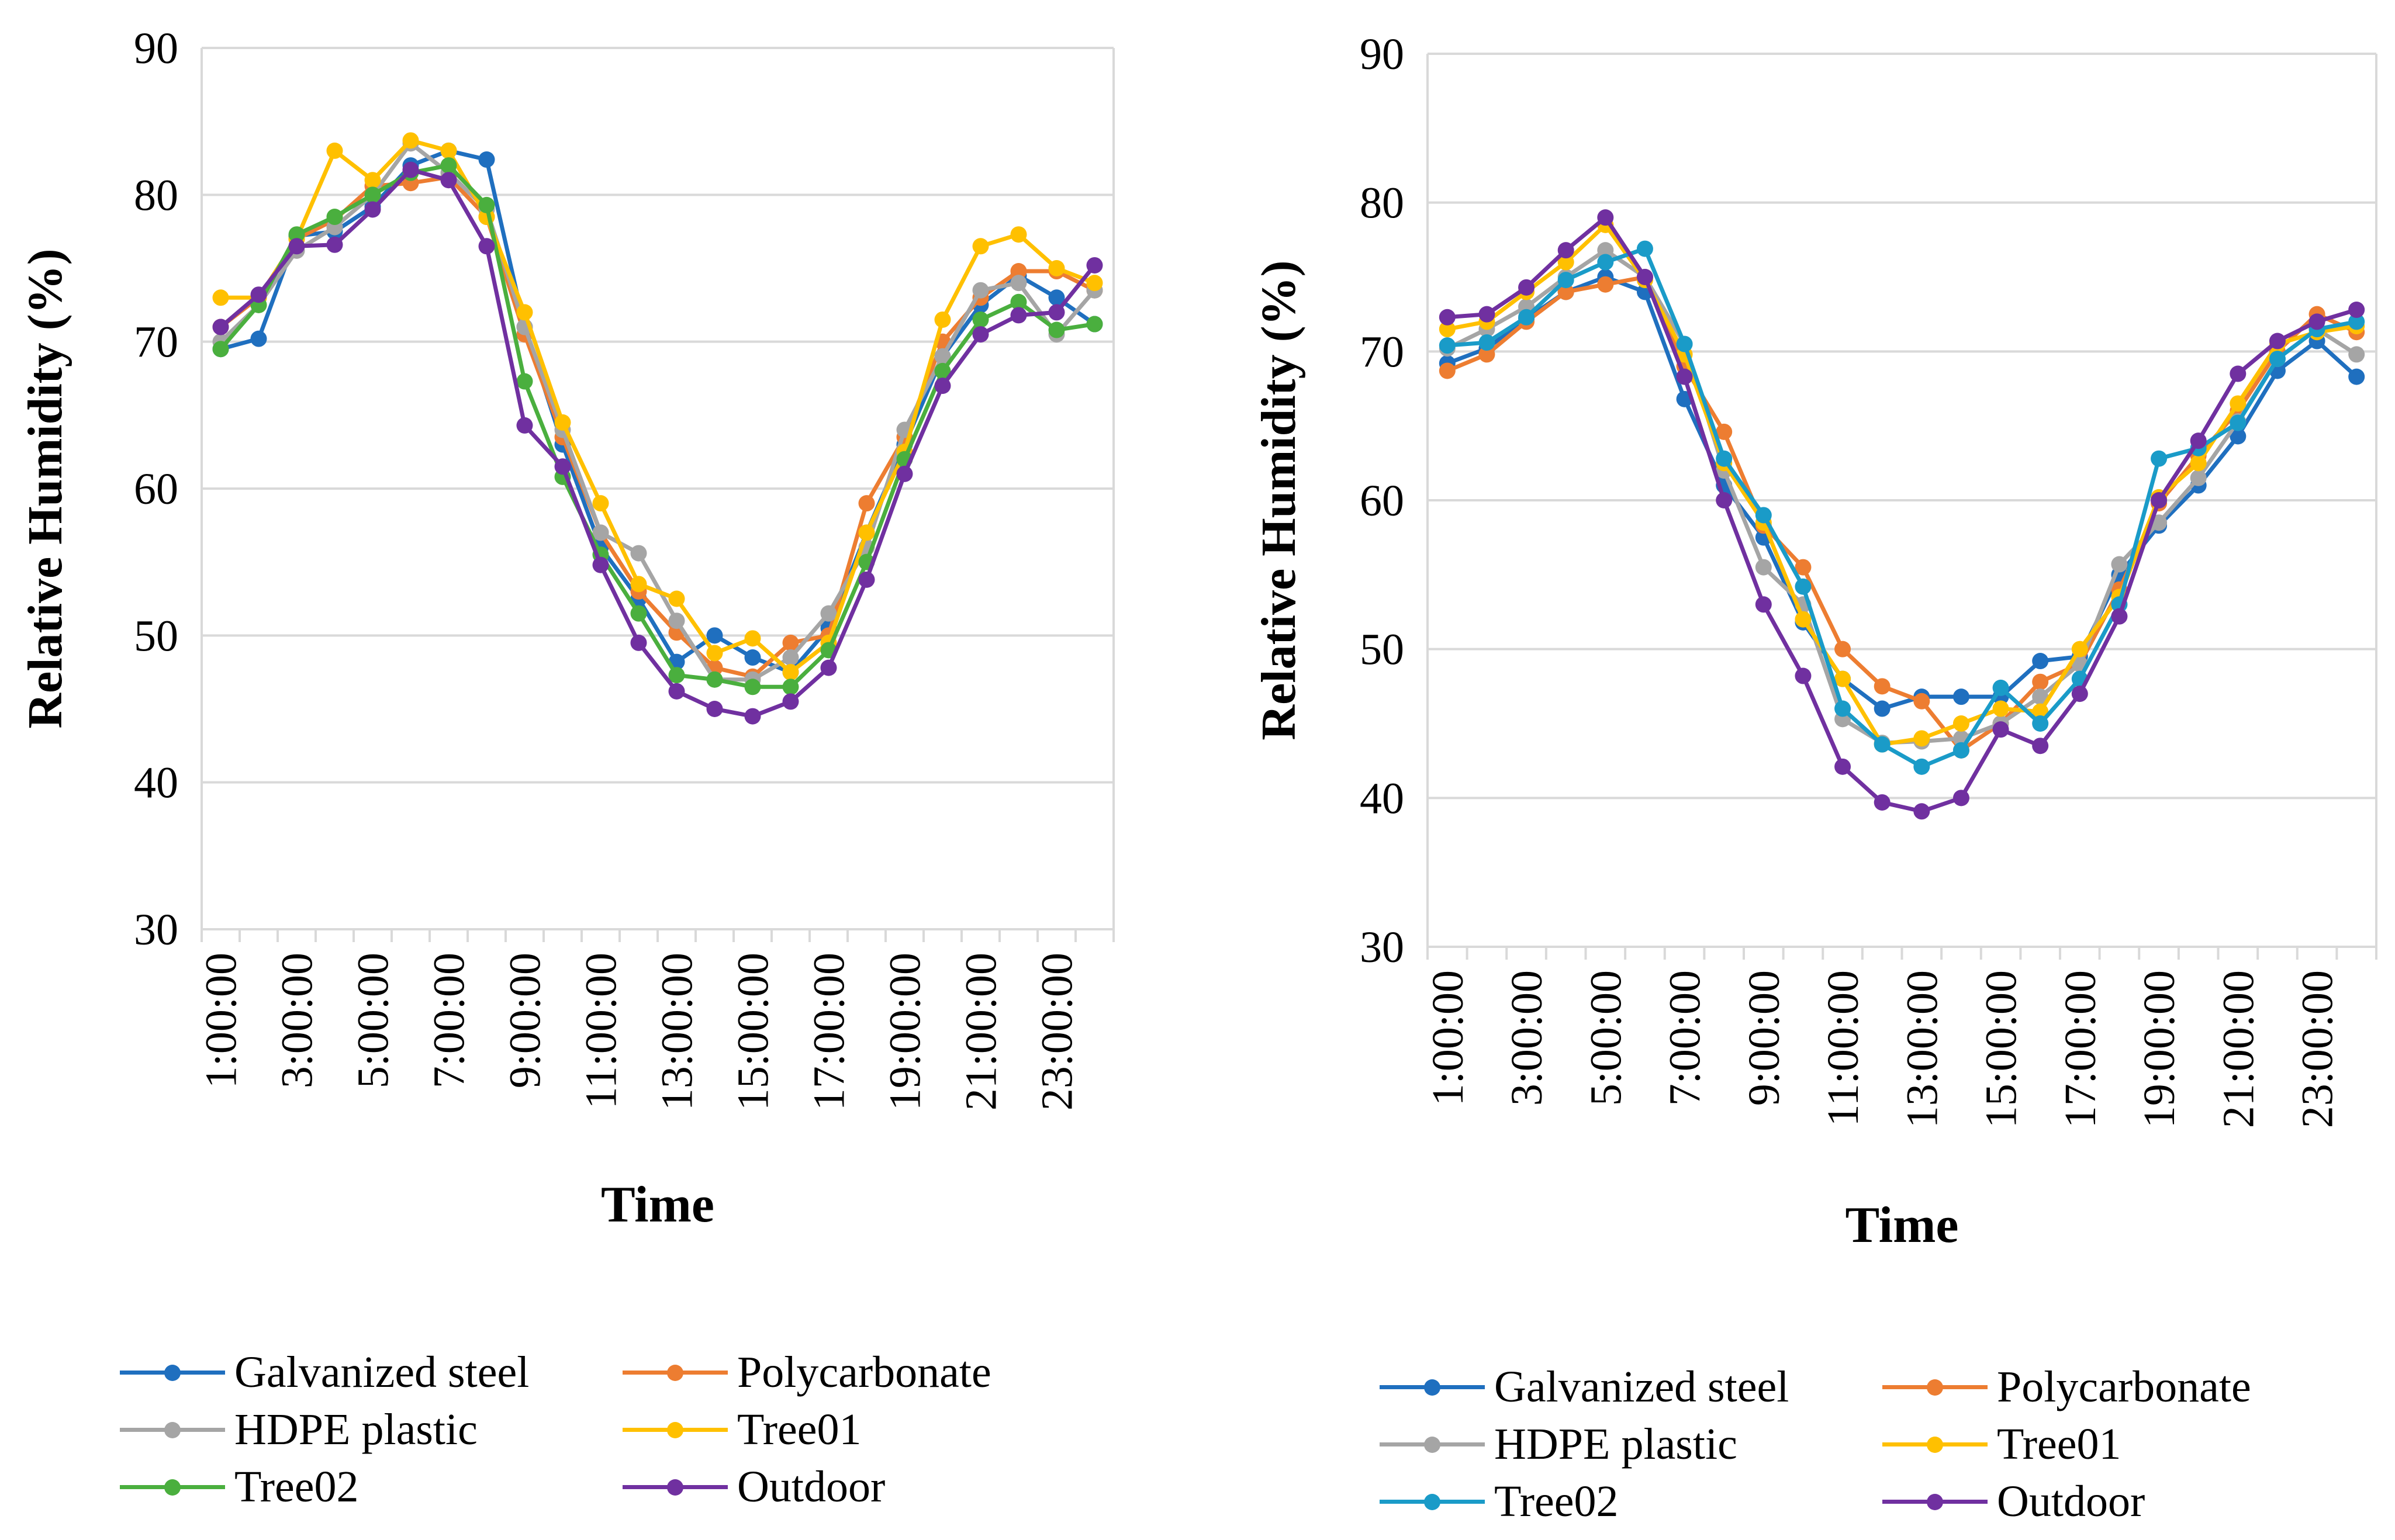  I want to click on chart-left-xtick-label: 19:00:00, so click(906, 1031).